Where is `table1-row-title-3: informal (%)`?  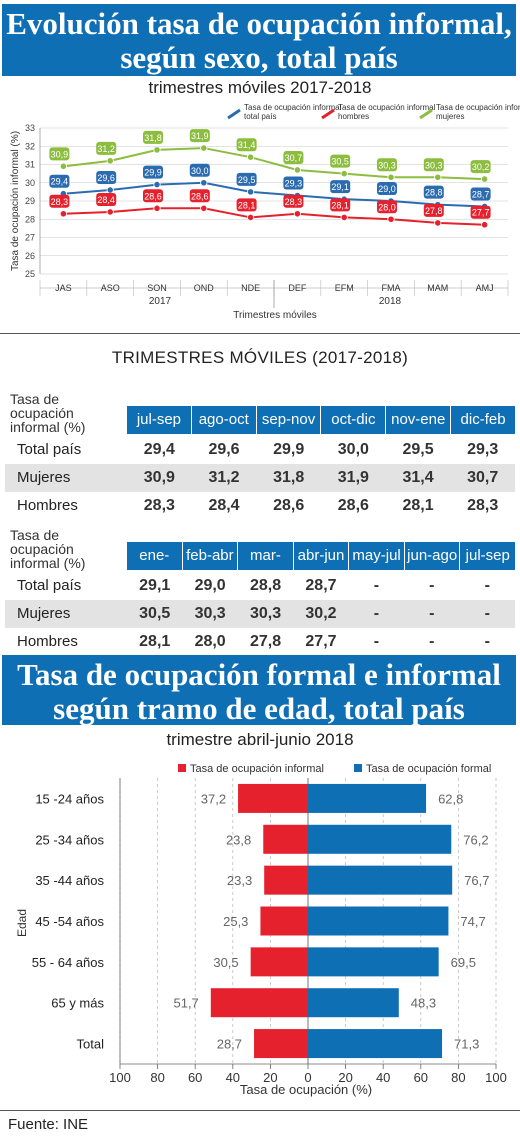
table1-row-title-3: informal (%) is located at coordinates (48, 427).